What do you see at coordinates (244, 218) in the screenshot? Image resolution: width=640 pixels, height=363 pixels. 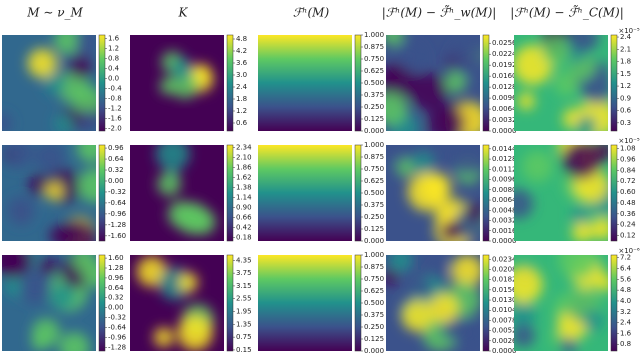 I see `colorbar-tick-label: 0.66` at bounding box center [244, 218].